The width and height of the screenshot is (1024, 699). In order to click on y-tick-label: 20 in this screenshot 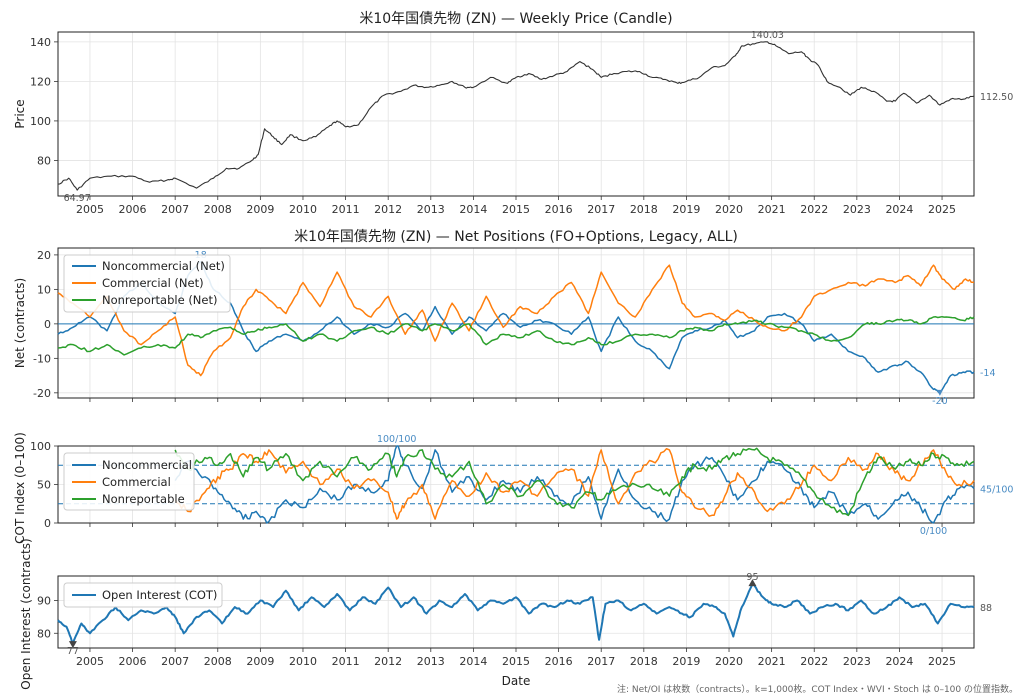, I will do `click(44, 255)`.